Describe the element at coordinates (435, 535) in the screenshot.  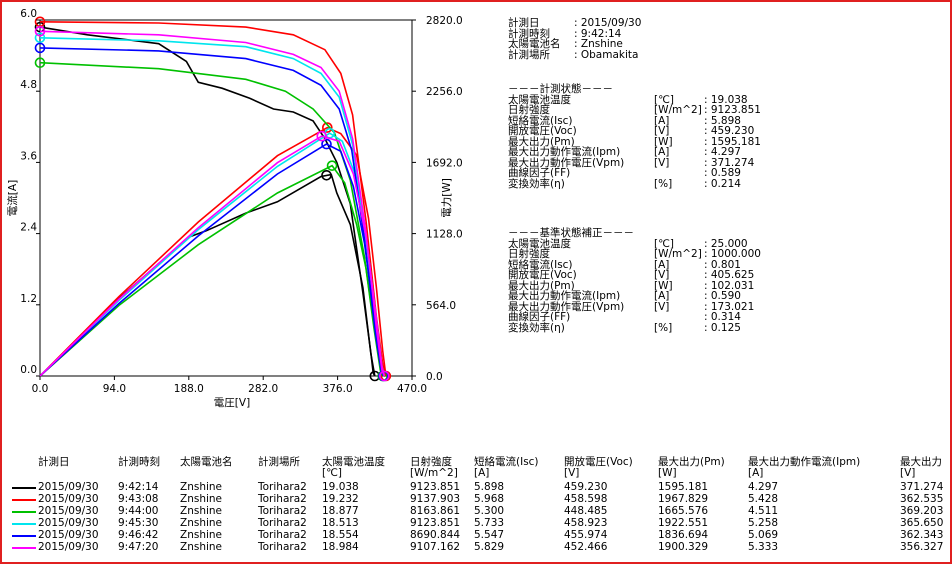
I see `table-cell: 8690.844` at that location.